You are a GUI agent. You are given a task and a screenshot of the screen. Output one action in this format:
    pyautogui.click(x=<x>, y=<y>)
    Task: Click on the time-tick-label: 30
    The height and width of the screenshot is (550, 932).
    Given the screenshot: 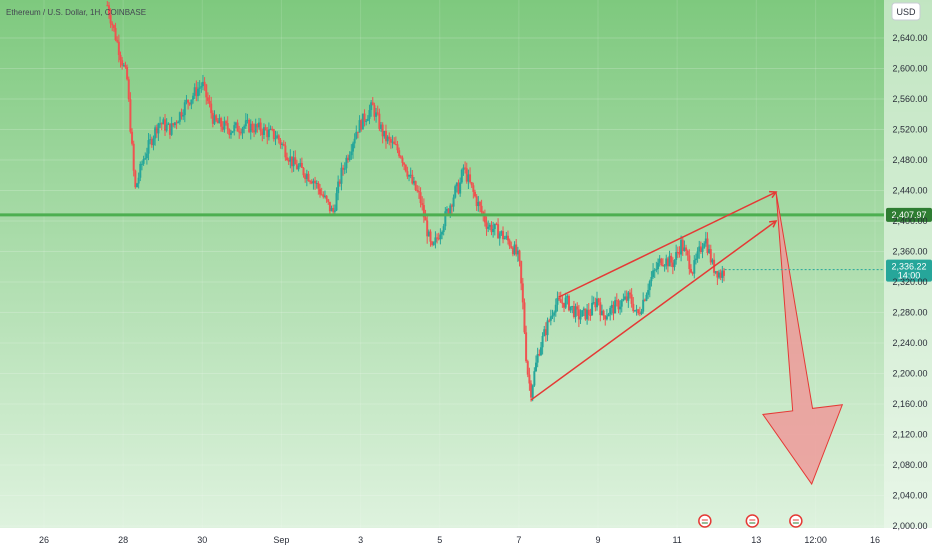 What is the action you would take?
    pyautogui.click(x=202, y=540)
    